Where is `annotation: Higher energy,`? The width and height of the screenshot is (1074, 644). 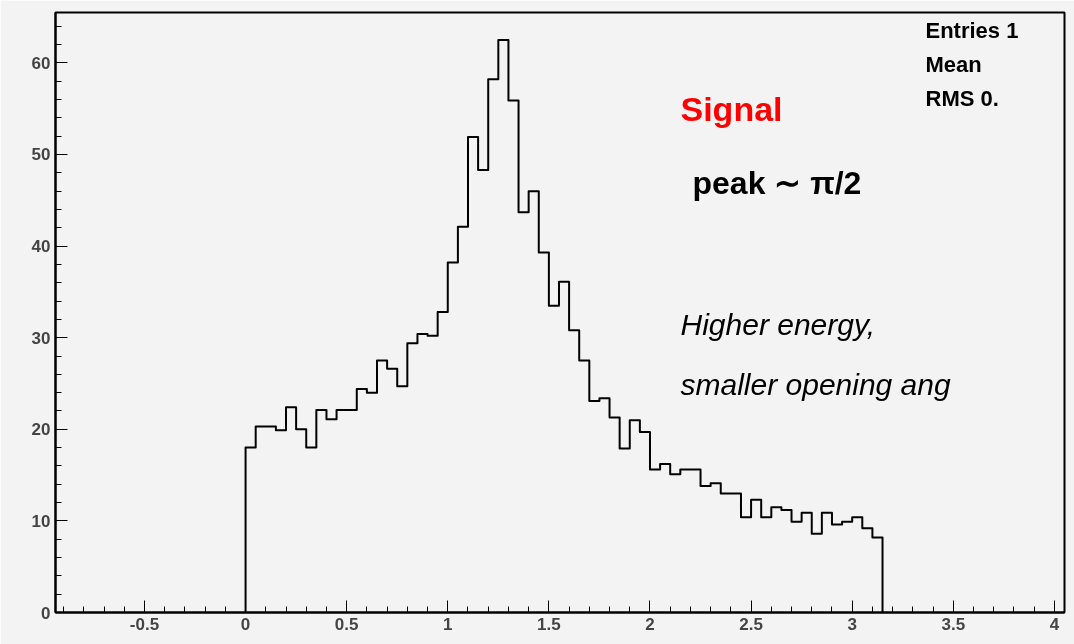 annotation: Higher energy, is located at coordinates (778, 324).